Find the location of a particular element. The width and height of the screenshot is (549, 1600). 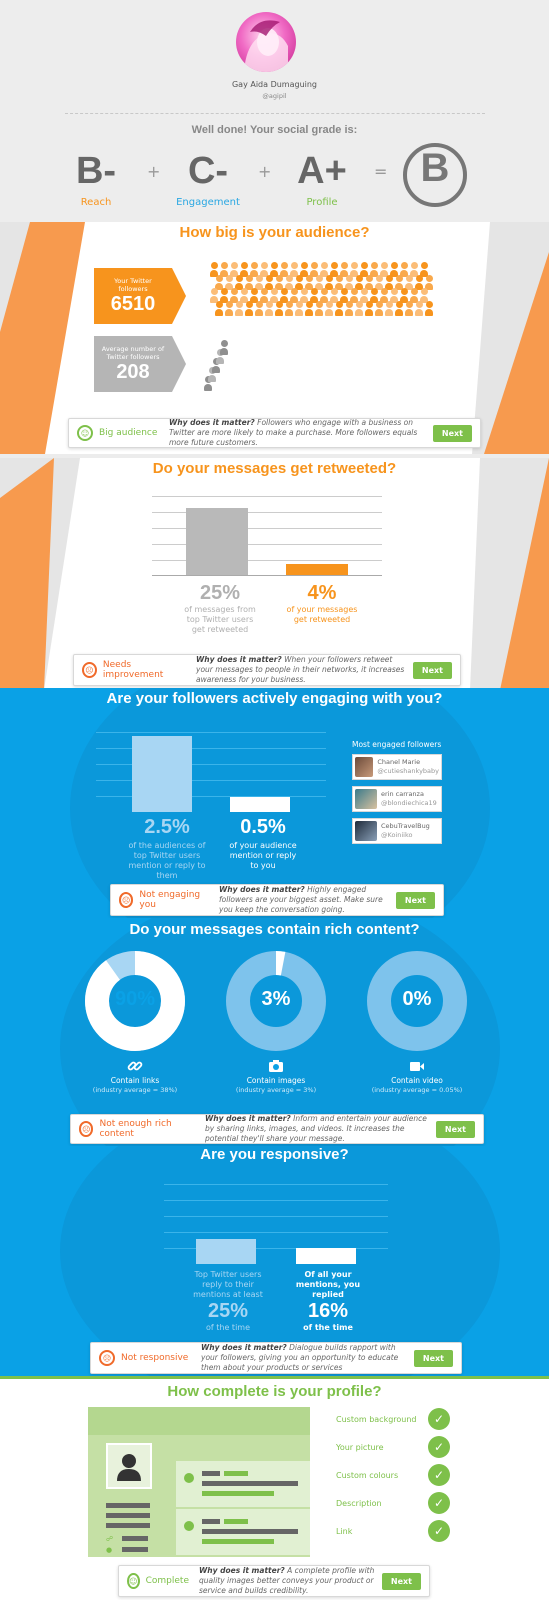

donut-track is located at coordinates (417, 1001).